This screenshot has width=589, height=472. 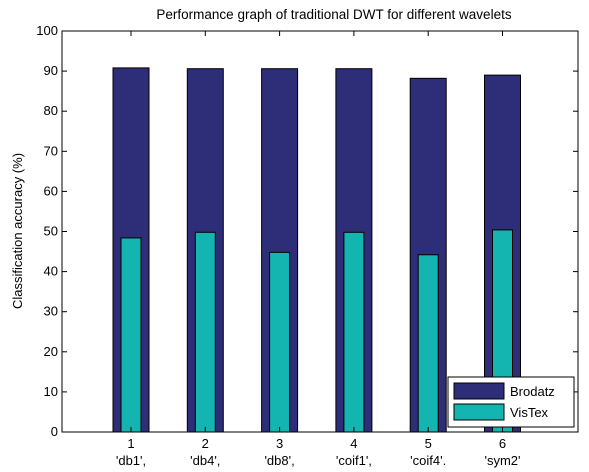 What do you see at coordinates (131, 460) in the screenshot?
I see `x-tick-sublabel-1: 'db1',` at bounding box center [131, 460].